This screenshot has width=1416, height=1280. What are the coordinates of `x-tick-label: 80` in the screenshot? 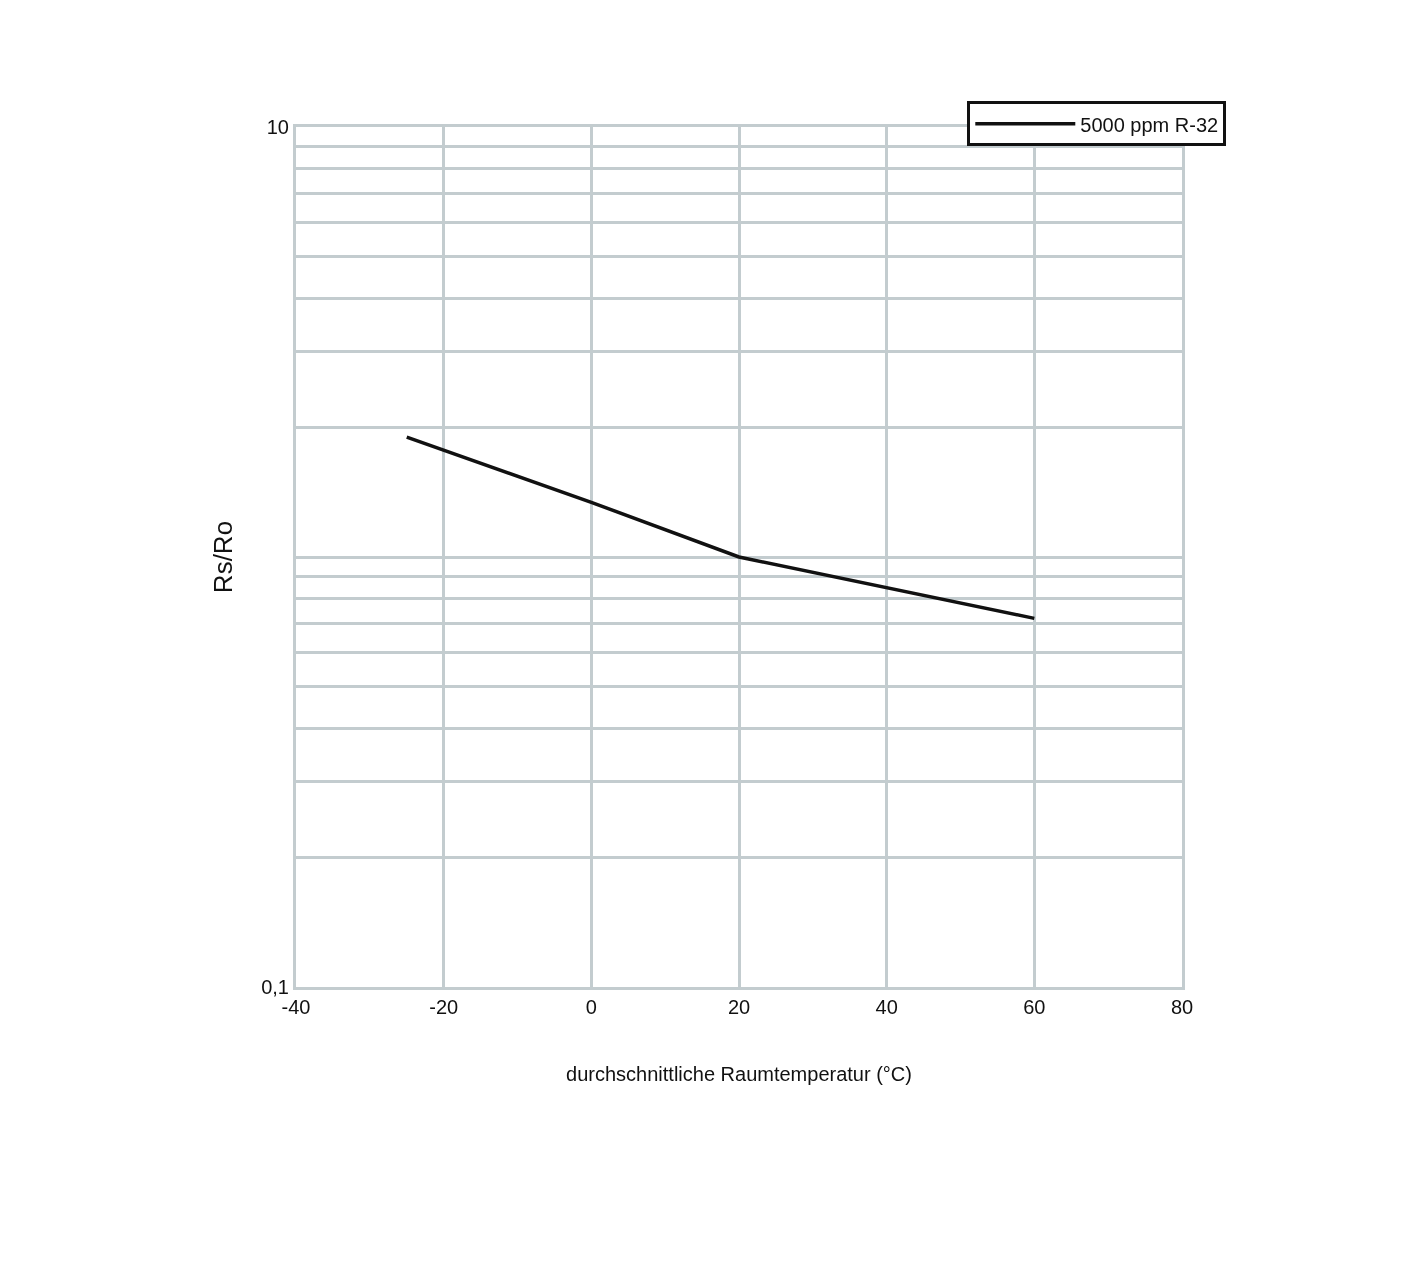 It's located at (1182, 1007).